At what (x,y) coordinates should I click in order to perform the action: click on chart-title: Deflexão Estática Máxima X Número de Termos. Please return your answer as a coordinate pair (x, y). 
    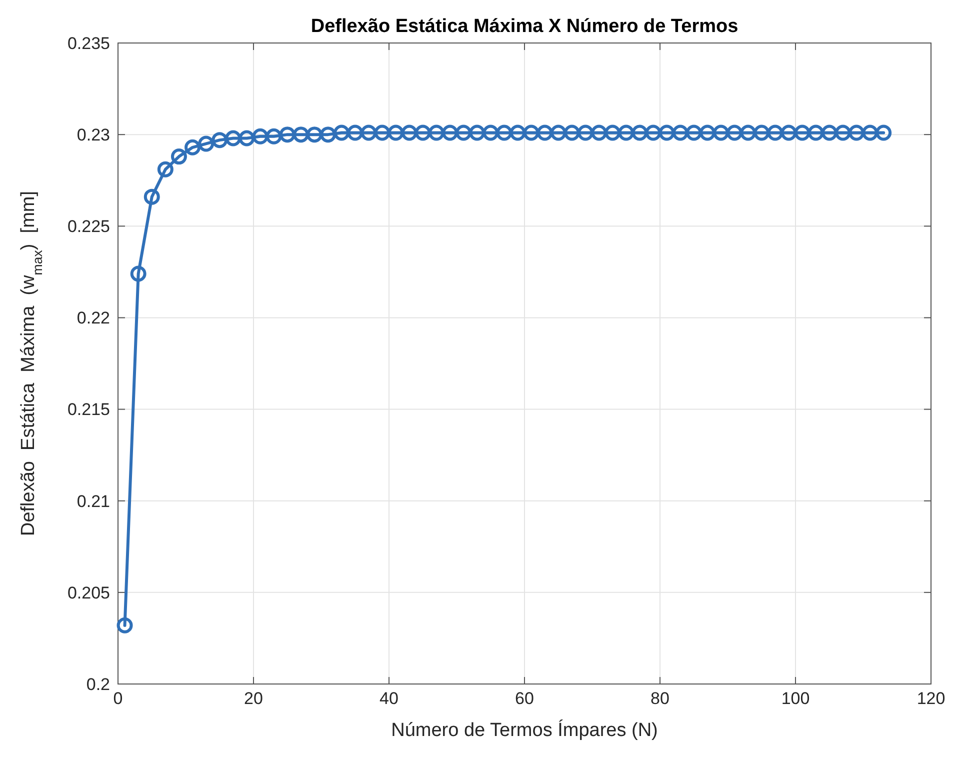
    Looking at the image, I should click on (524, 26).